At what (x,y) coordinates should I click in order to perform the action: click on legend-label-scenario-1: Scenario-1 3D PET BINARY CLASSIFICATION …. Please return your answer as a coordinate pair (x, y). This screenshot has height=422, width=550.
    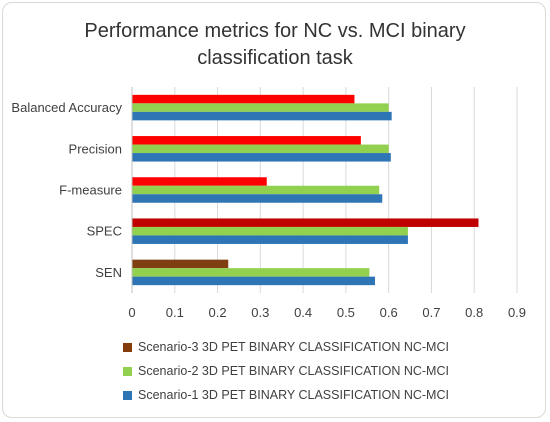
    Looking at the image, I should click on (293, 395).